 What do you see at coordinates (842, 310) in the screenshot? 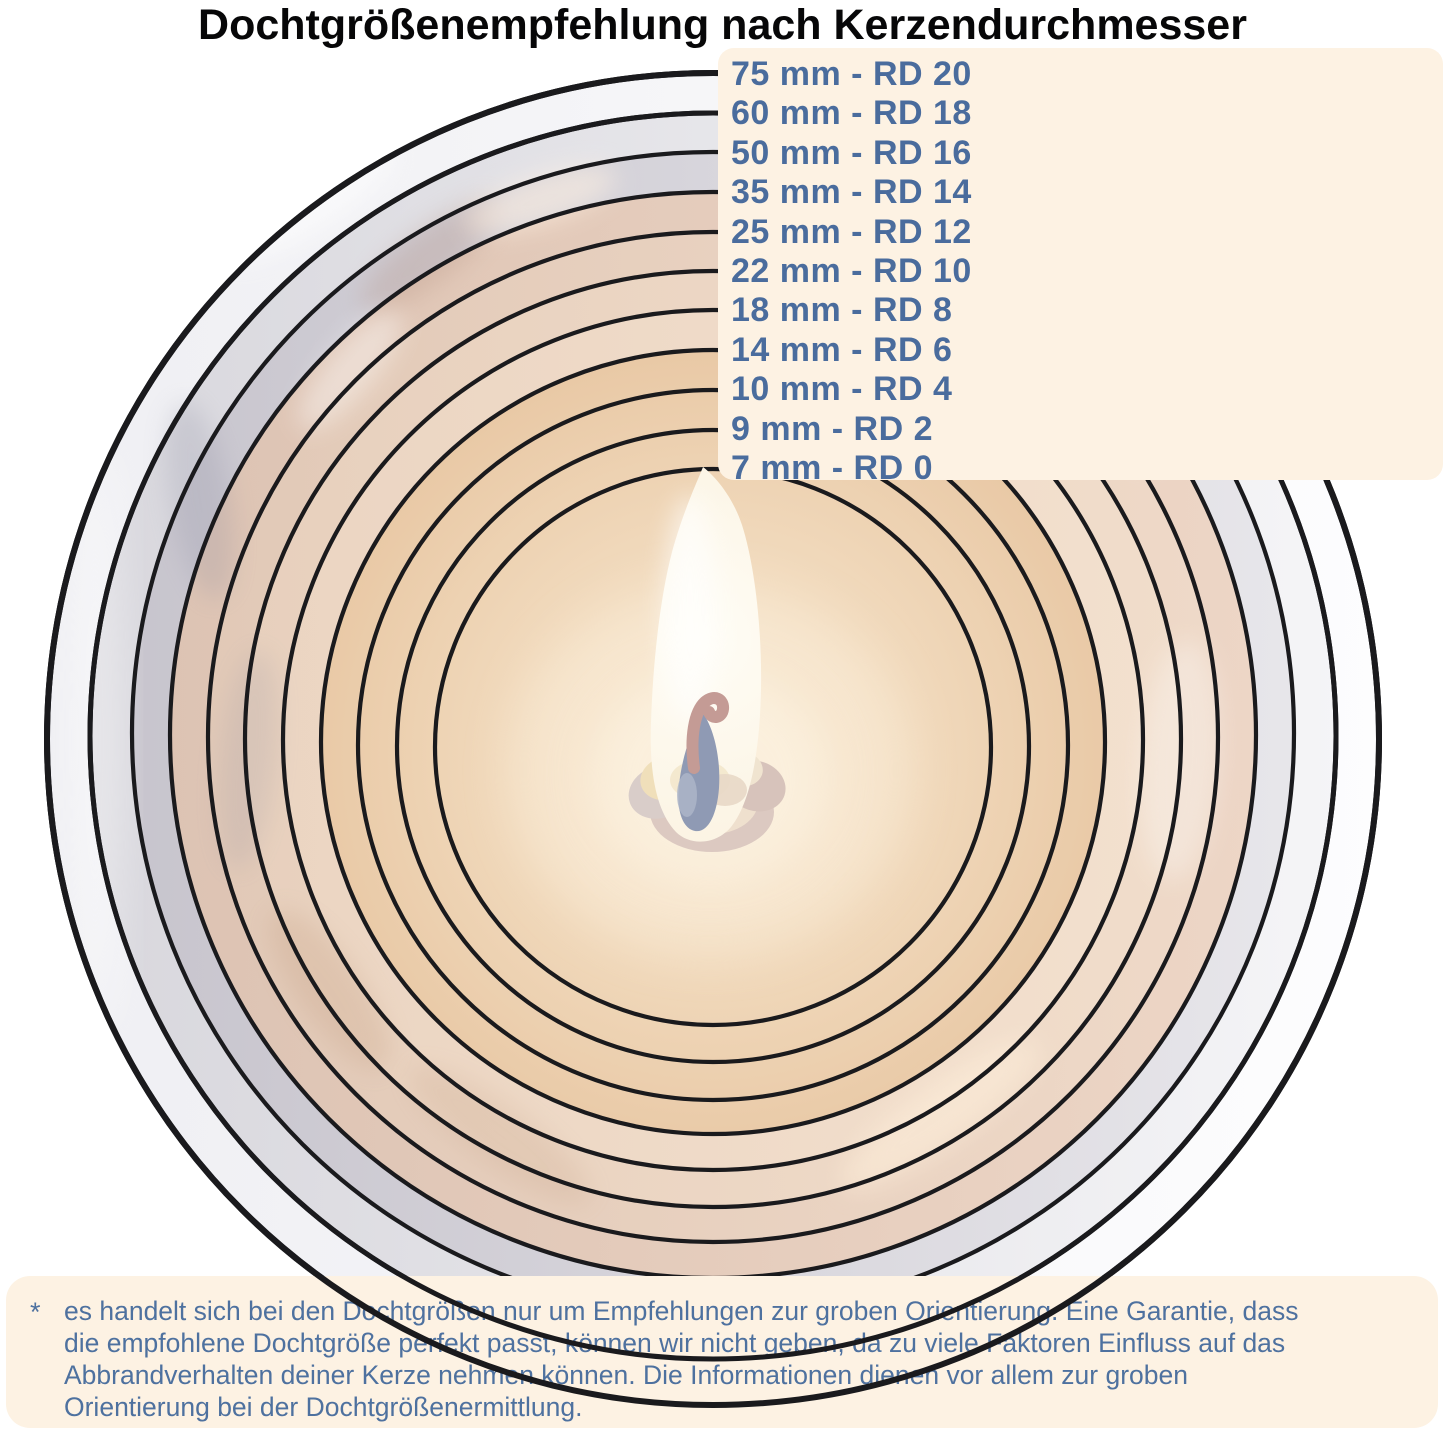
I see `legend-item-18mm: 18 mm - RD 8` at bounding box center [842, 310].